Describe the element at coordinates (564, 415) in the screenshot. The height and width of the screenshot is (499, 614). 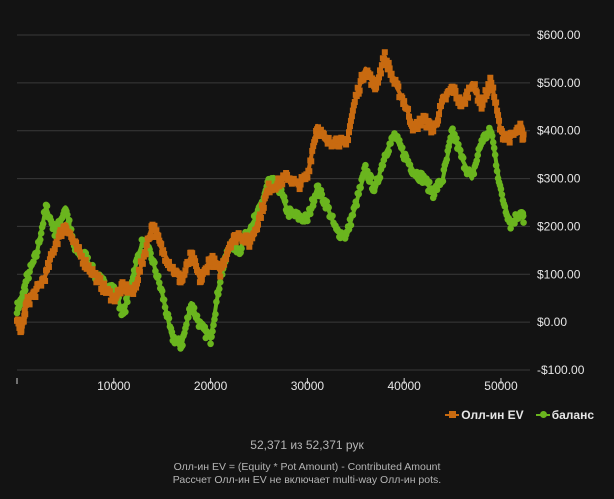
I see `legend-item-balance: баланс` at that location.